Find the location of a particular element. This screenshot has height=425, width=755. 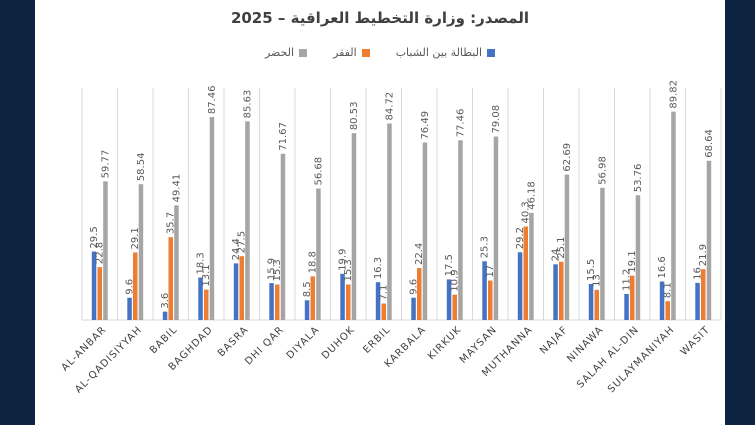

data-label: 62.69 is located at coordinates (567, 157).